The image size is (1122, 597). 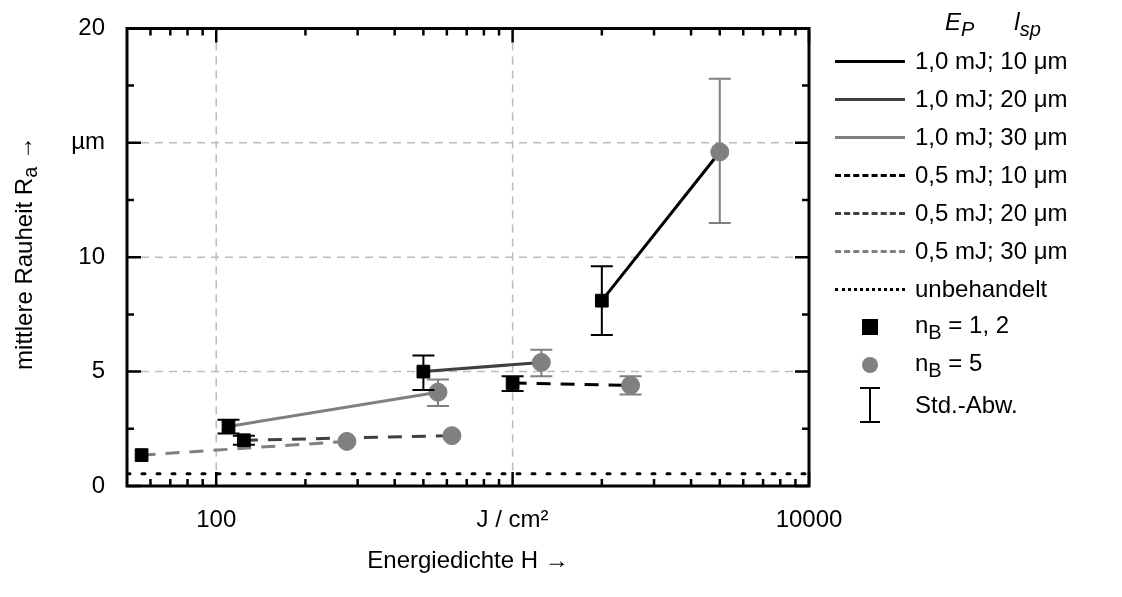 I want to click on legend-label: 0,5 mJ; 30 μm, so click(x=991, y=251).